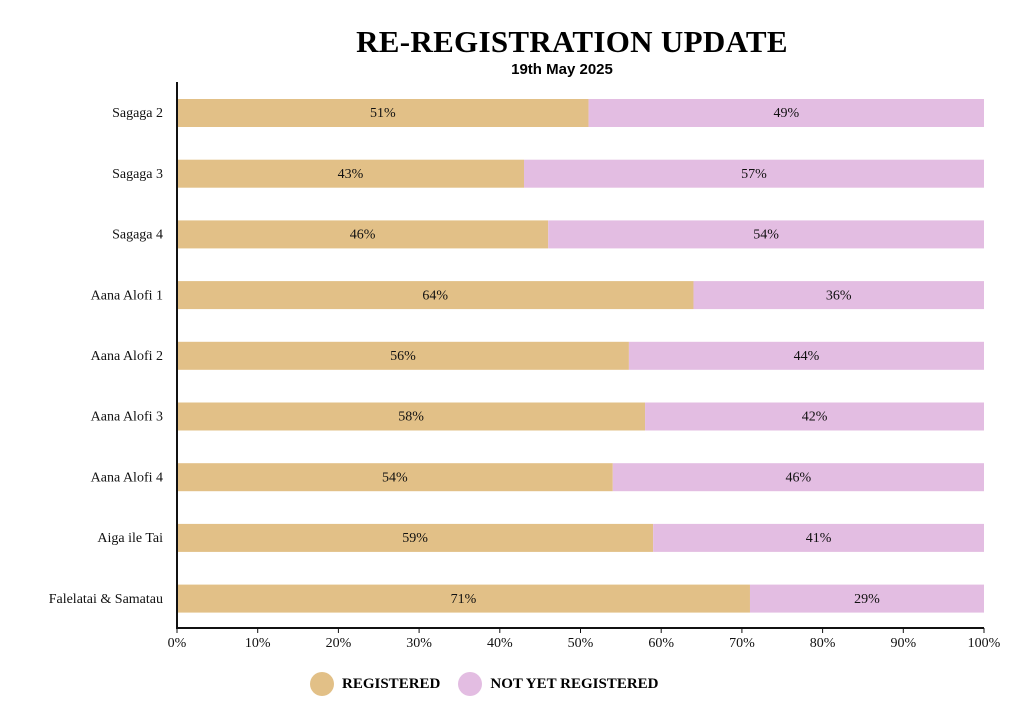 The height and width of the screenshot is (724, 1024). I want to click on x-tick-label: 50%, so click(581, 643).